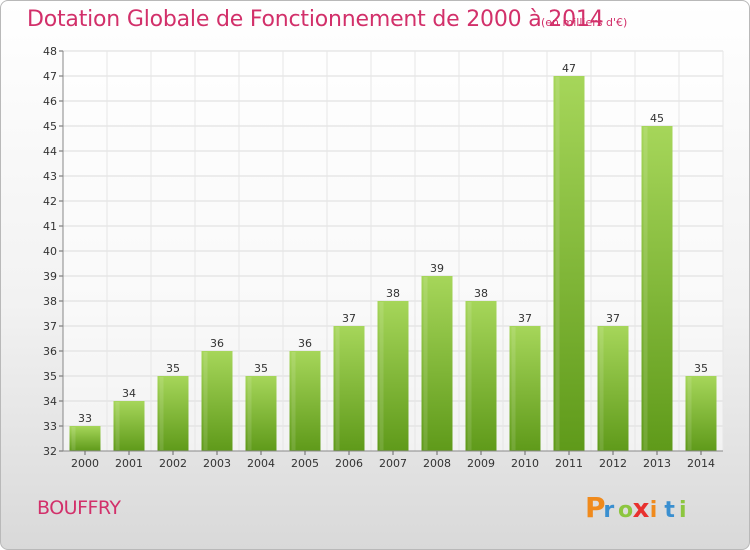 The image size is (750, 550). I want to click on y-tick-label: 33, so click(50, 426).